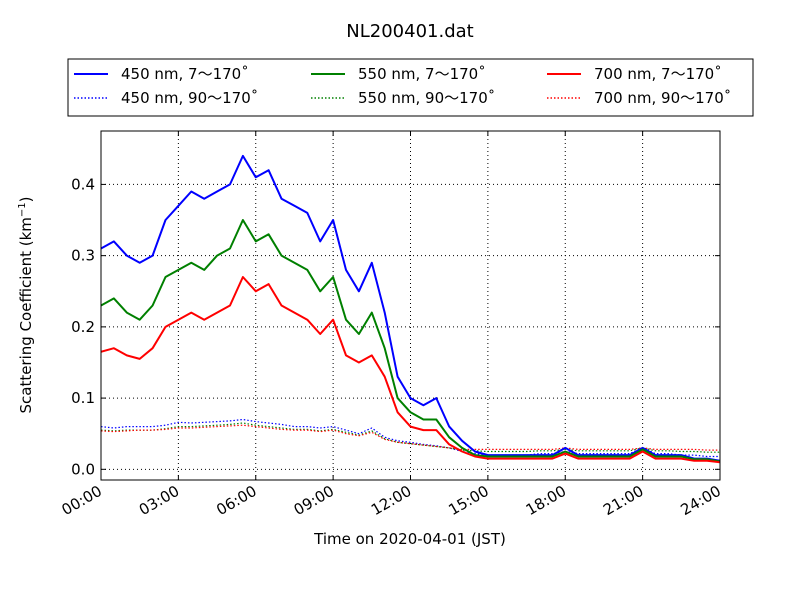 This screenshot has height=600, width=800. Describe the element at coordinates (26, 199) in the screenshot. I see `y-axis-label-suffix: )` at that location.